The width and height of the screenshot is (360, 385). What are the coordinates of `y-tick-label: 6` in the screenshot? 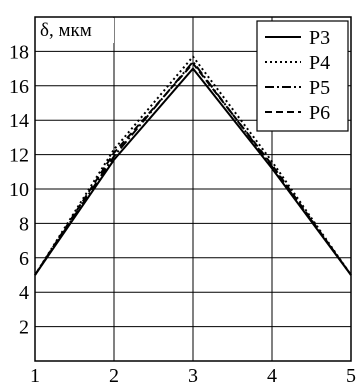 It's located at (24, 259).